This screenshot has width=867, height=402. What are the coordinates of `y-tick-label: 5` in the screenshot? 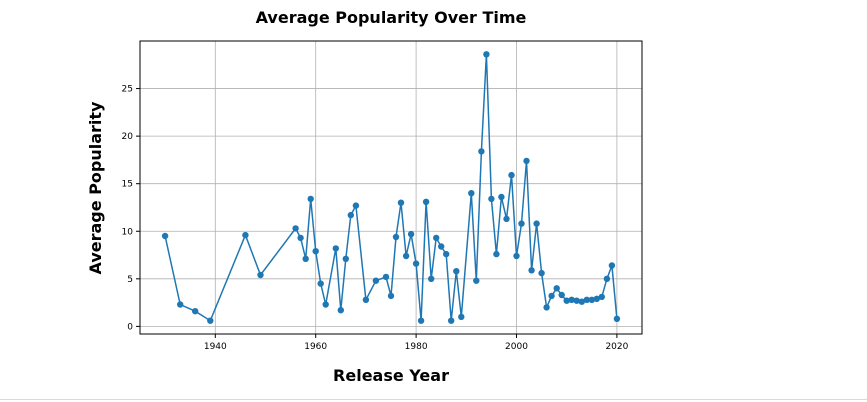 It's located at (130, 280).